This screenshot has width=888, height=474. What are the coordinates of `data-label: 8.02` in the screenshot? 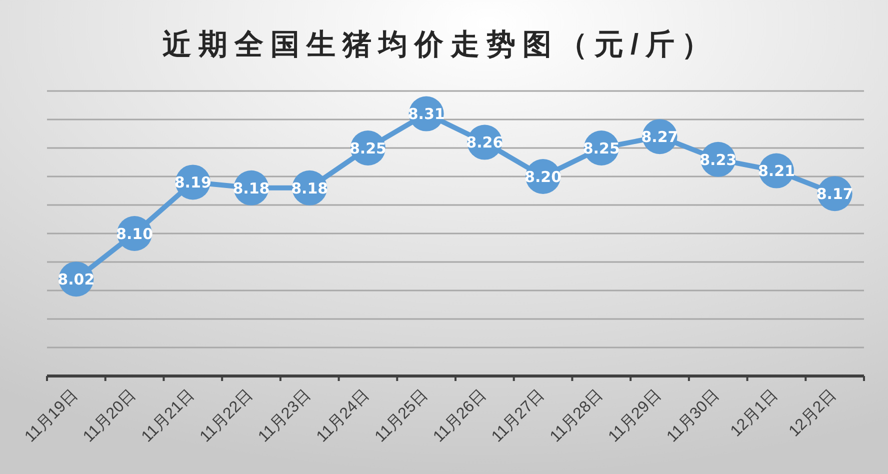 It's located at (76, 279).